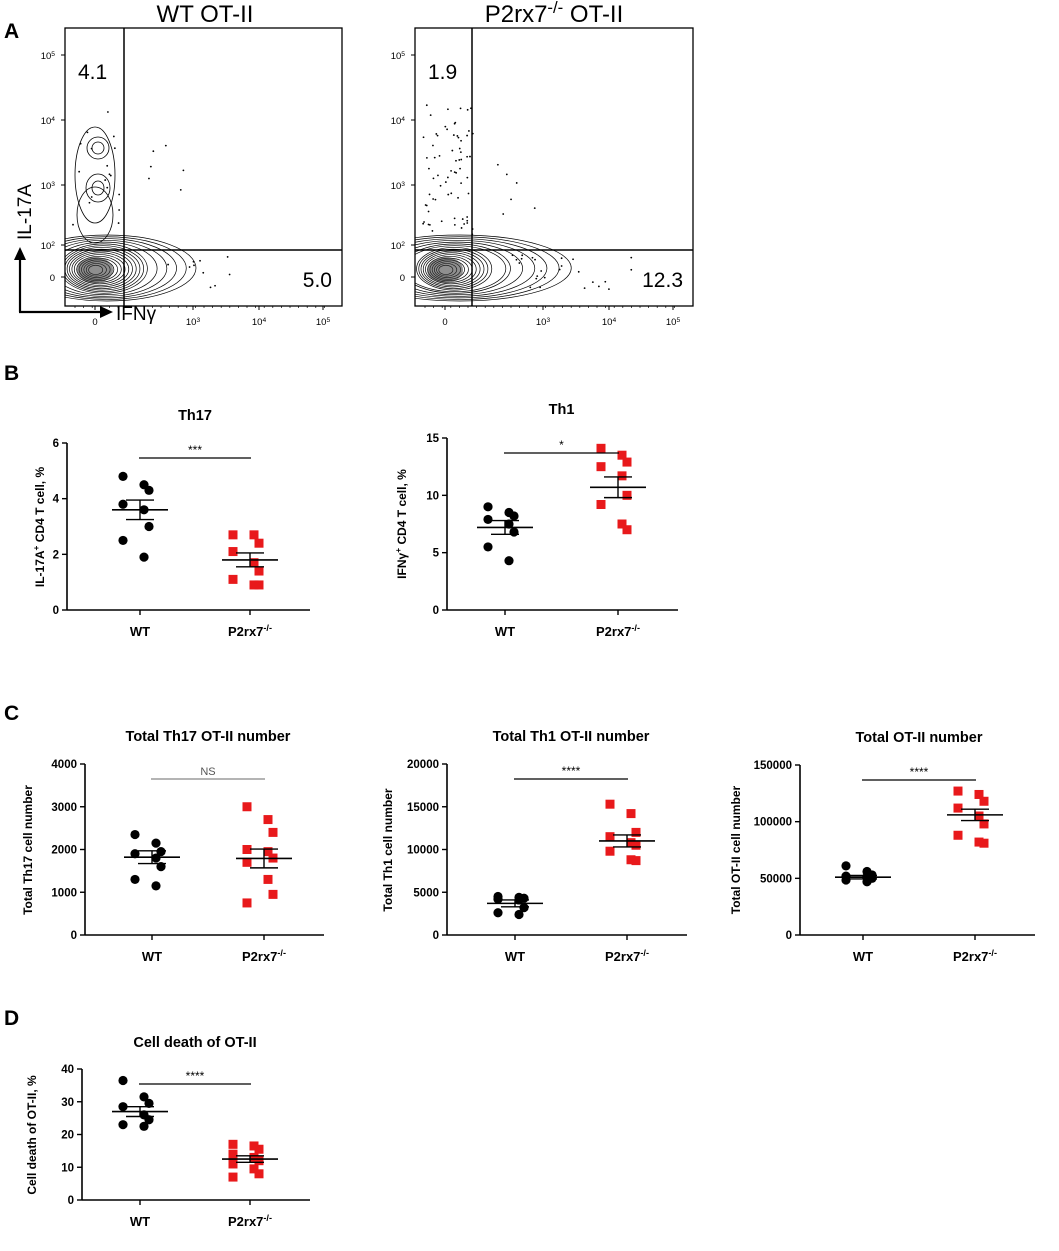  Describe the element at coordinates (25, 212) in the screenshot. I see `flow-ylabel: IL-17A` at that location.